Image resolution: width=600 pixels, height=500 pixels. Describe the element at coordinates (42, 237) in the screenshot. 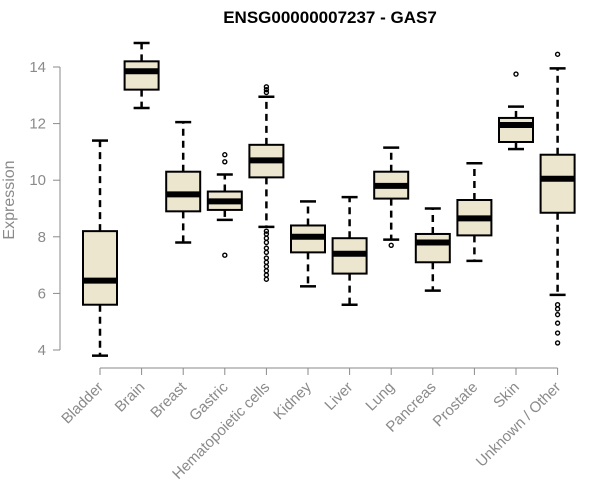

I see `y-tick-label: 8` at that location.